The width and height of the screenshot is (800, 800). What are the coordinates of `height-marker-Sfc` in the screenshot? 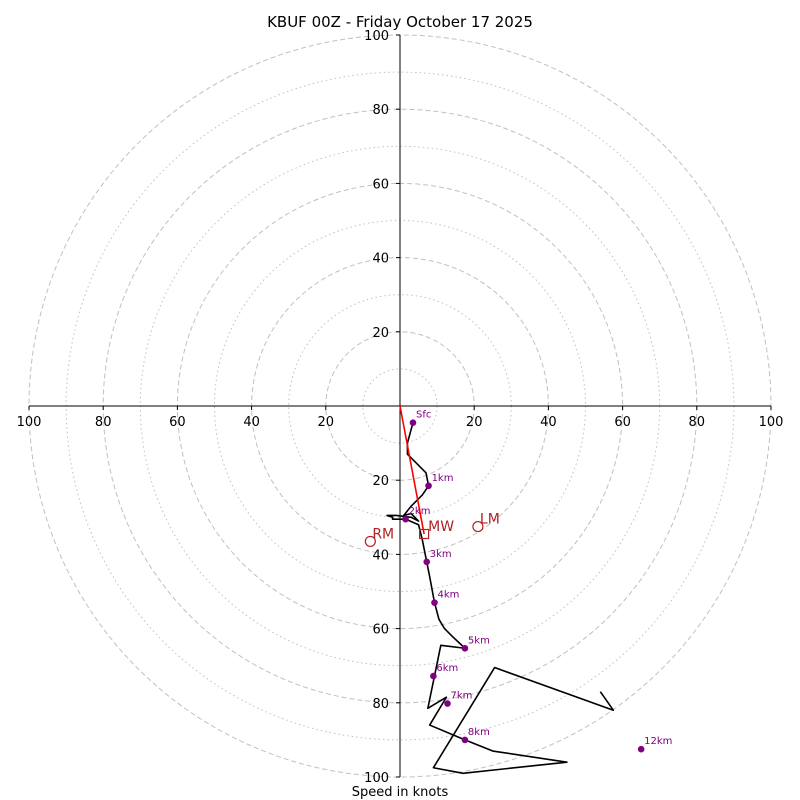 It's located at (413, 422).